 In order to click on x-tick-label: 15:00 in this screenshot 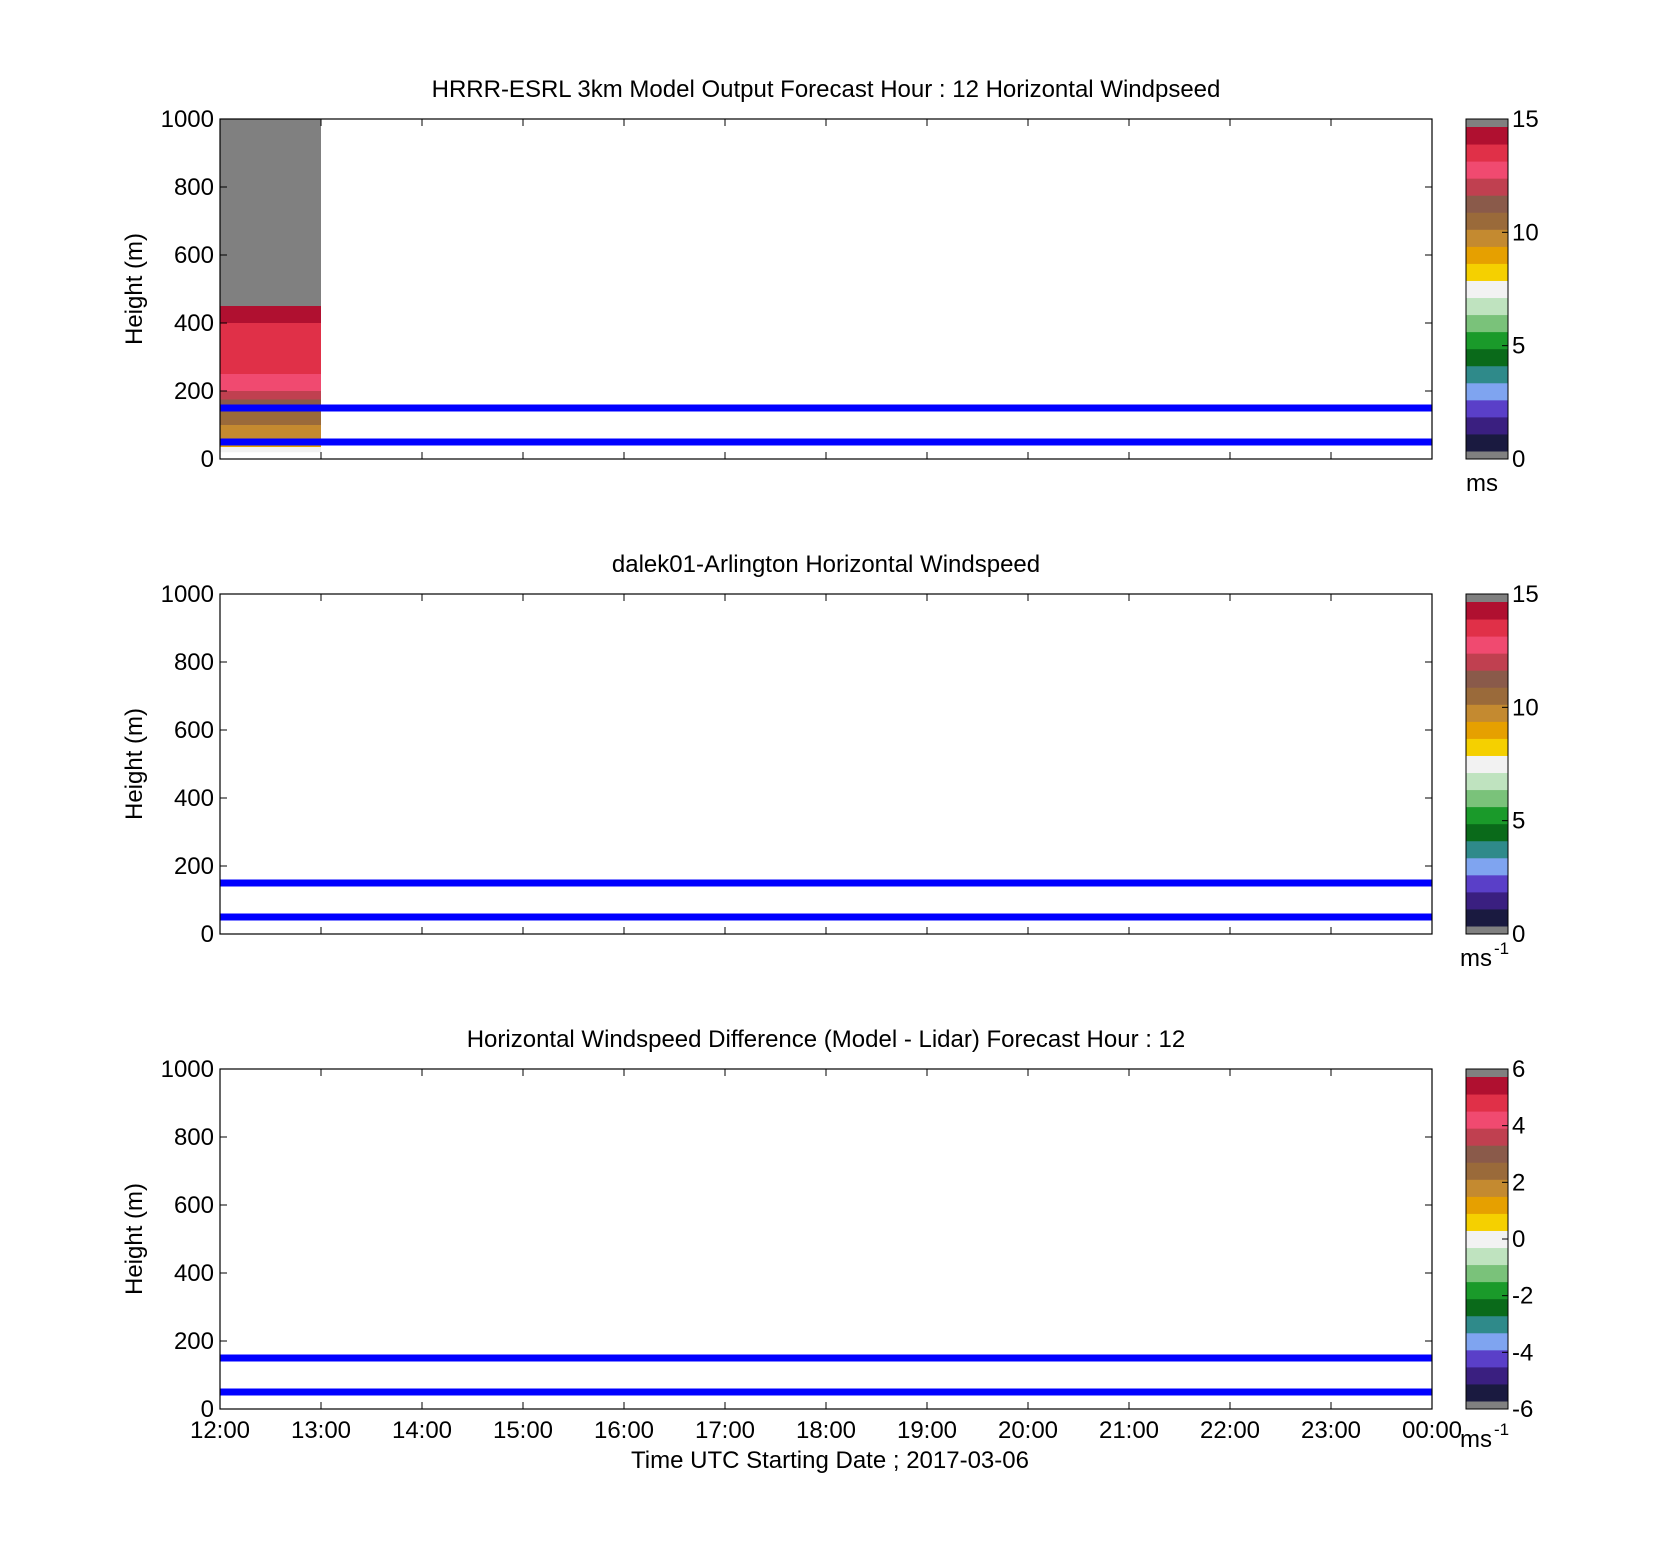, I will do `click(523, 1430)`.